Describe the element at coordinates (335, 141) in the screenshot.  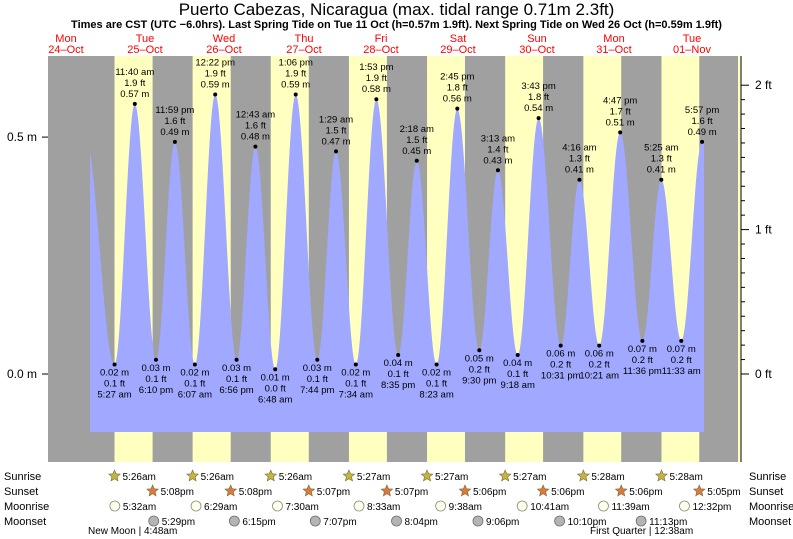
I see `tide-high-m: 0.47 m` at that location.